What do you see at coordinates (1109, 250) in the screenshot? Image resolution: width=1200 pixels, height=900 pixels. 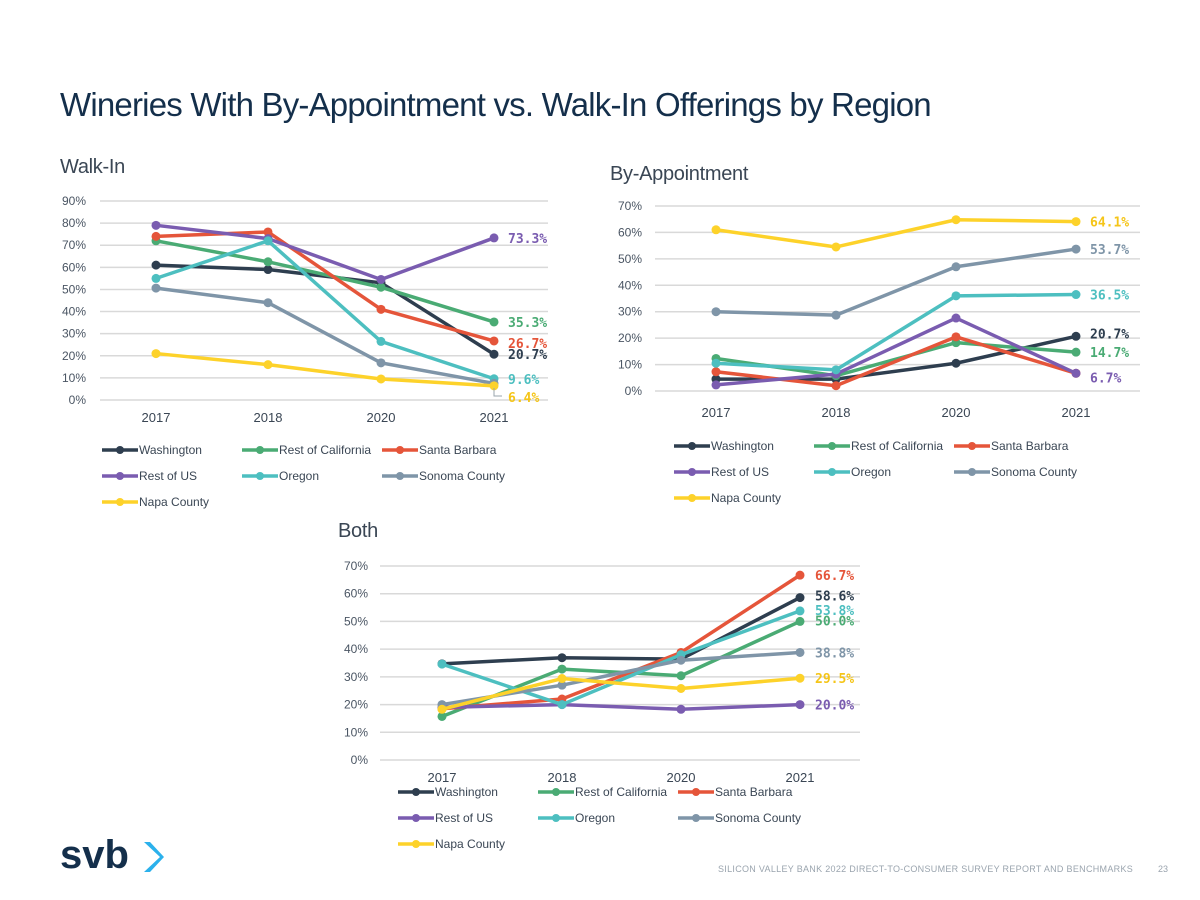 I see `data-label: 53.7%` at bounding box center [1109, 250].